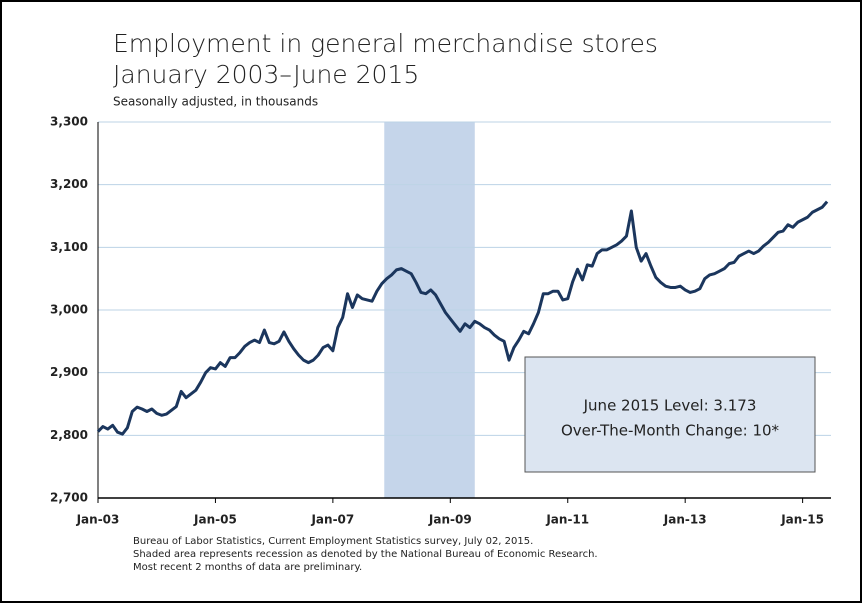  Describe the element at coordinates (69, 372) in the screenshot. I see `y-tick-label: 2,900` at that location.